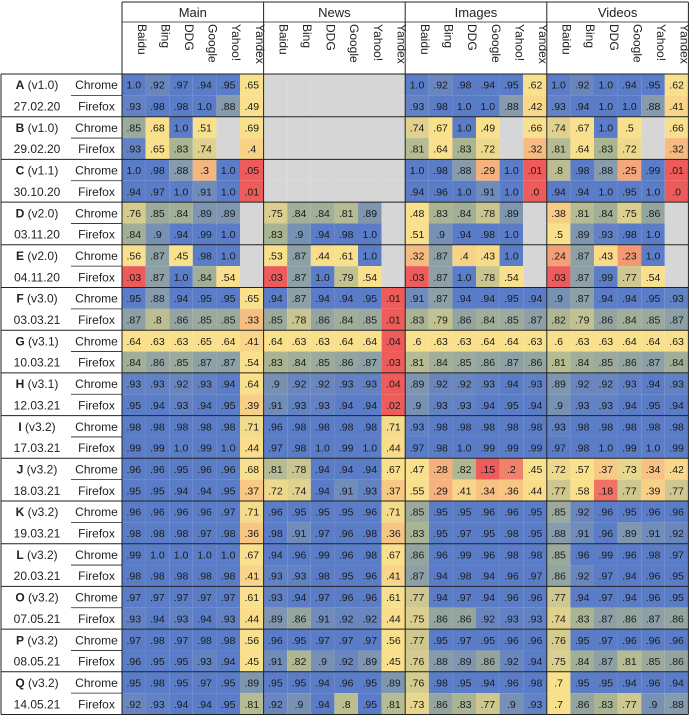 This screenshot has width=691, height=722. What do you see at coordinates (275, 256) in the screenshot?
I see `cell-value: .53` at bounding box center [275, 256].